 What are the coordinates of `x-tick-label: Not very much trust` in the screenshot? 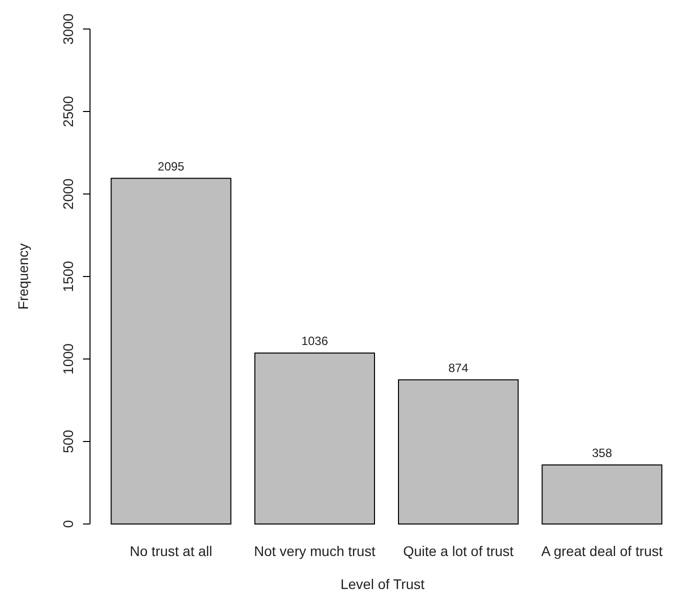 It's located at (315, 551).